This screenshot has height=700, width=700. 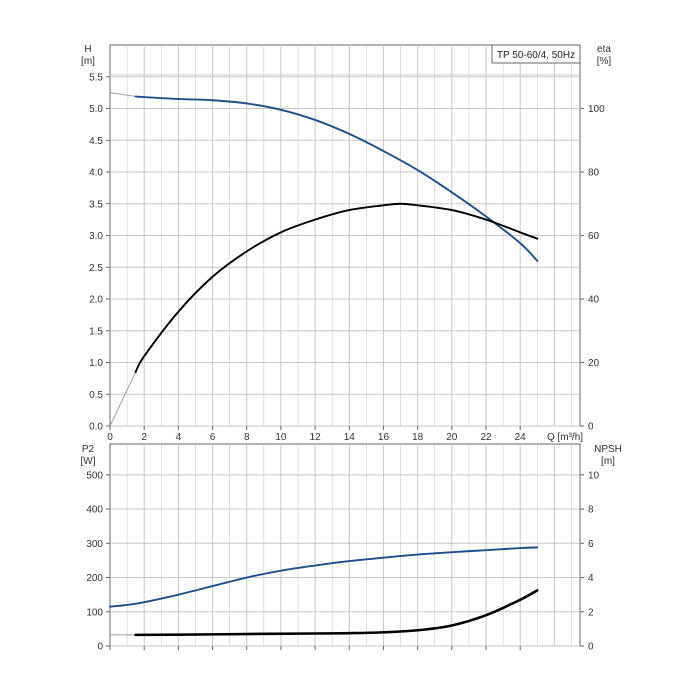 What do you see at coordinates (594, 236) in the screenshot?
I see `upper-right-tick-label: 60` at bounding box center [594, 236].